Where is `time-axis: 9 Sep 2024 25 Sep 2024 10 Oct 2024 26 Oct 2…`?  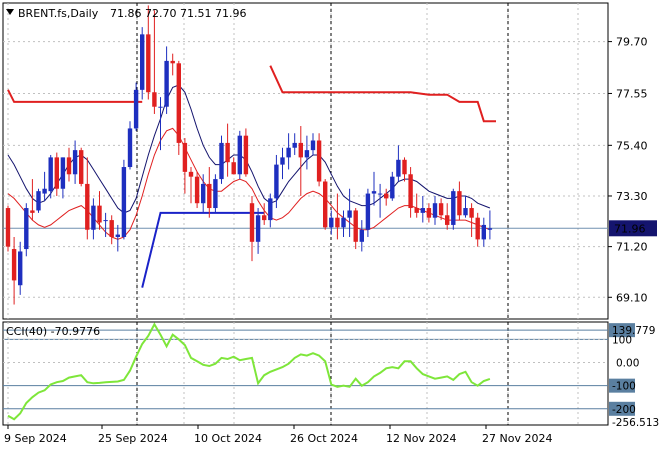
time-axis: 9 Sep 2024 25 Sep 2024 10 Oct 2024 26 Oct 2… is located at coordinates (278, 435).